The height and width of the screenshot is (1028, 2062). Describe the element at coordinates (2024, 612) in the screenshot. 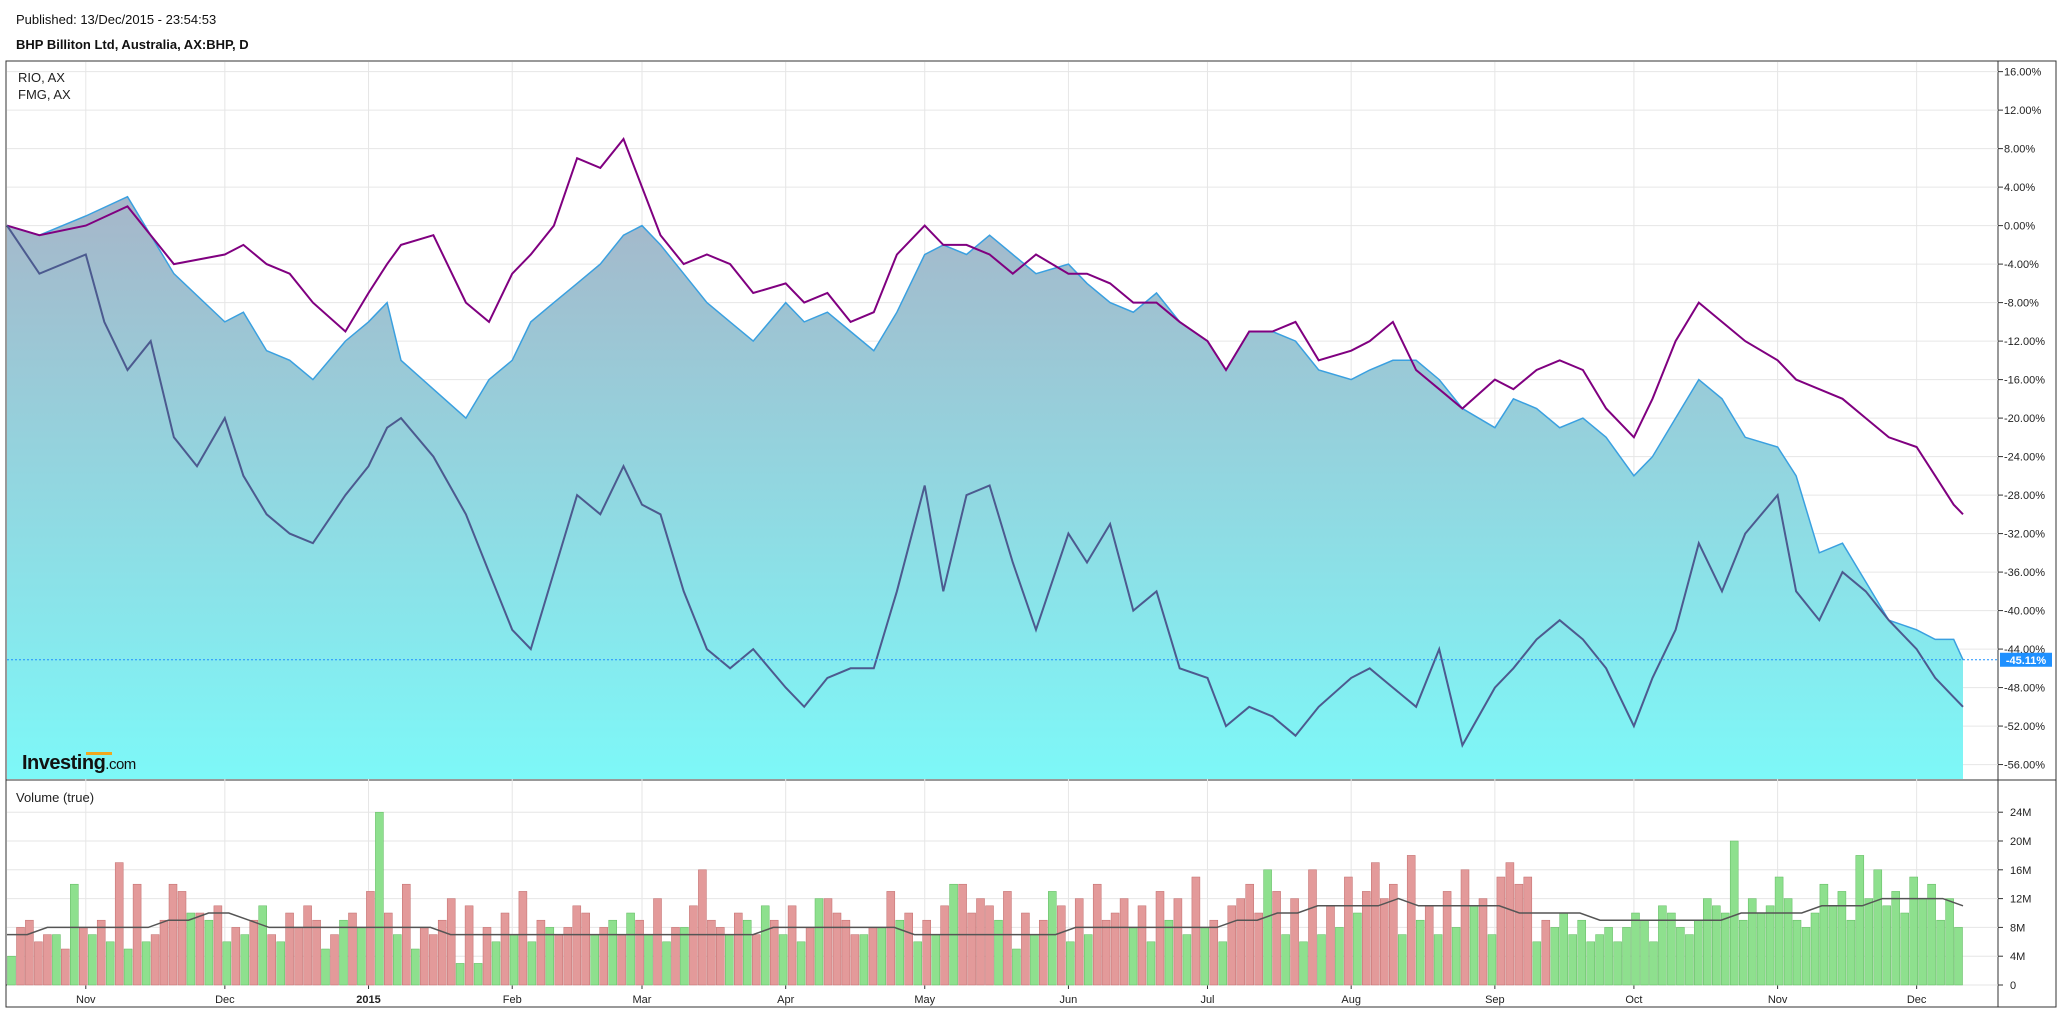

I see `y-tick-label: -40.00%` at that location.